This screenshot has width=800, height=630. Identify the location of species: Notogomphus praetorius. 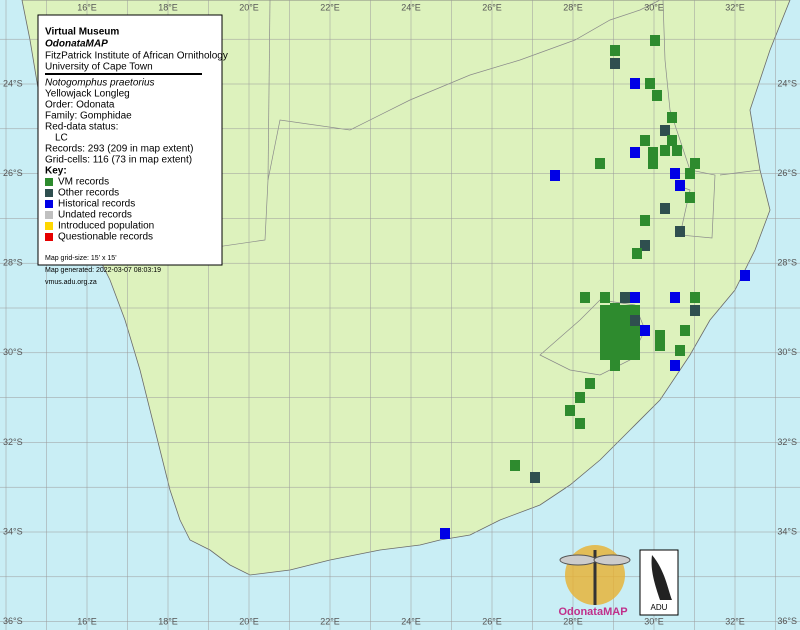
(100, 83).